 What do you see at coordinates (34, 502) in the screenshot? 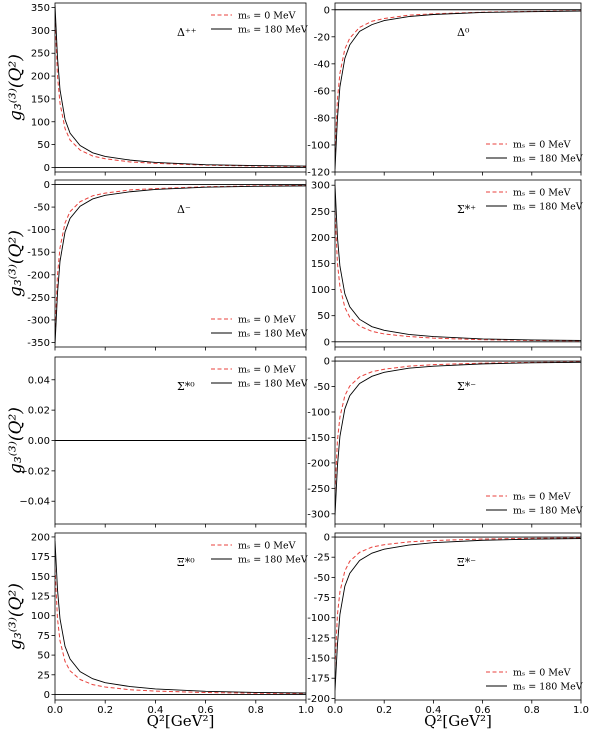
I see `y-tick-label: −0.04` at bounding box center [34, 502].